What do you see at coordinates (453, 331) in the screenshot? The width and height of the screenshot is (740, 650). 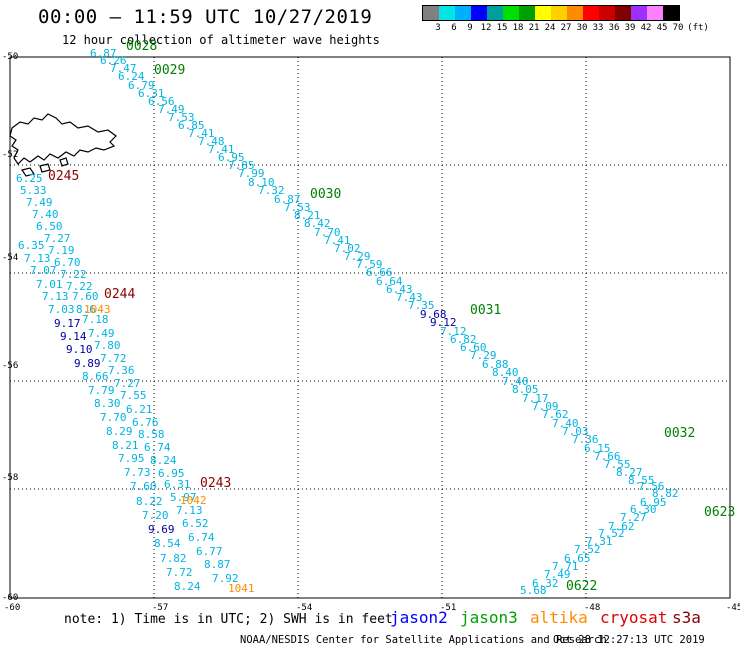 I see `wave-height-value: 7.12` at bounding box center [453, 331].